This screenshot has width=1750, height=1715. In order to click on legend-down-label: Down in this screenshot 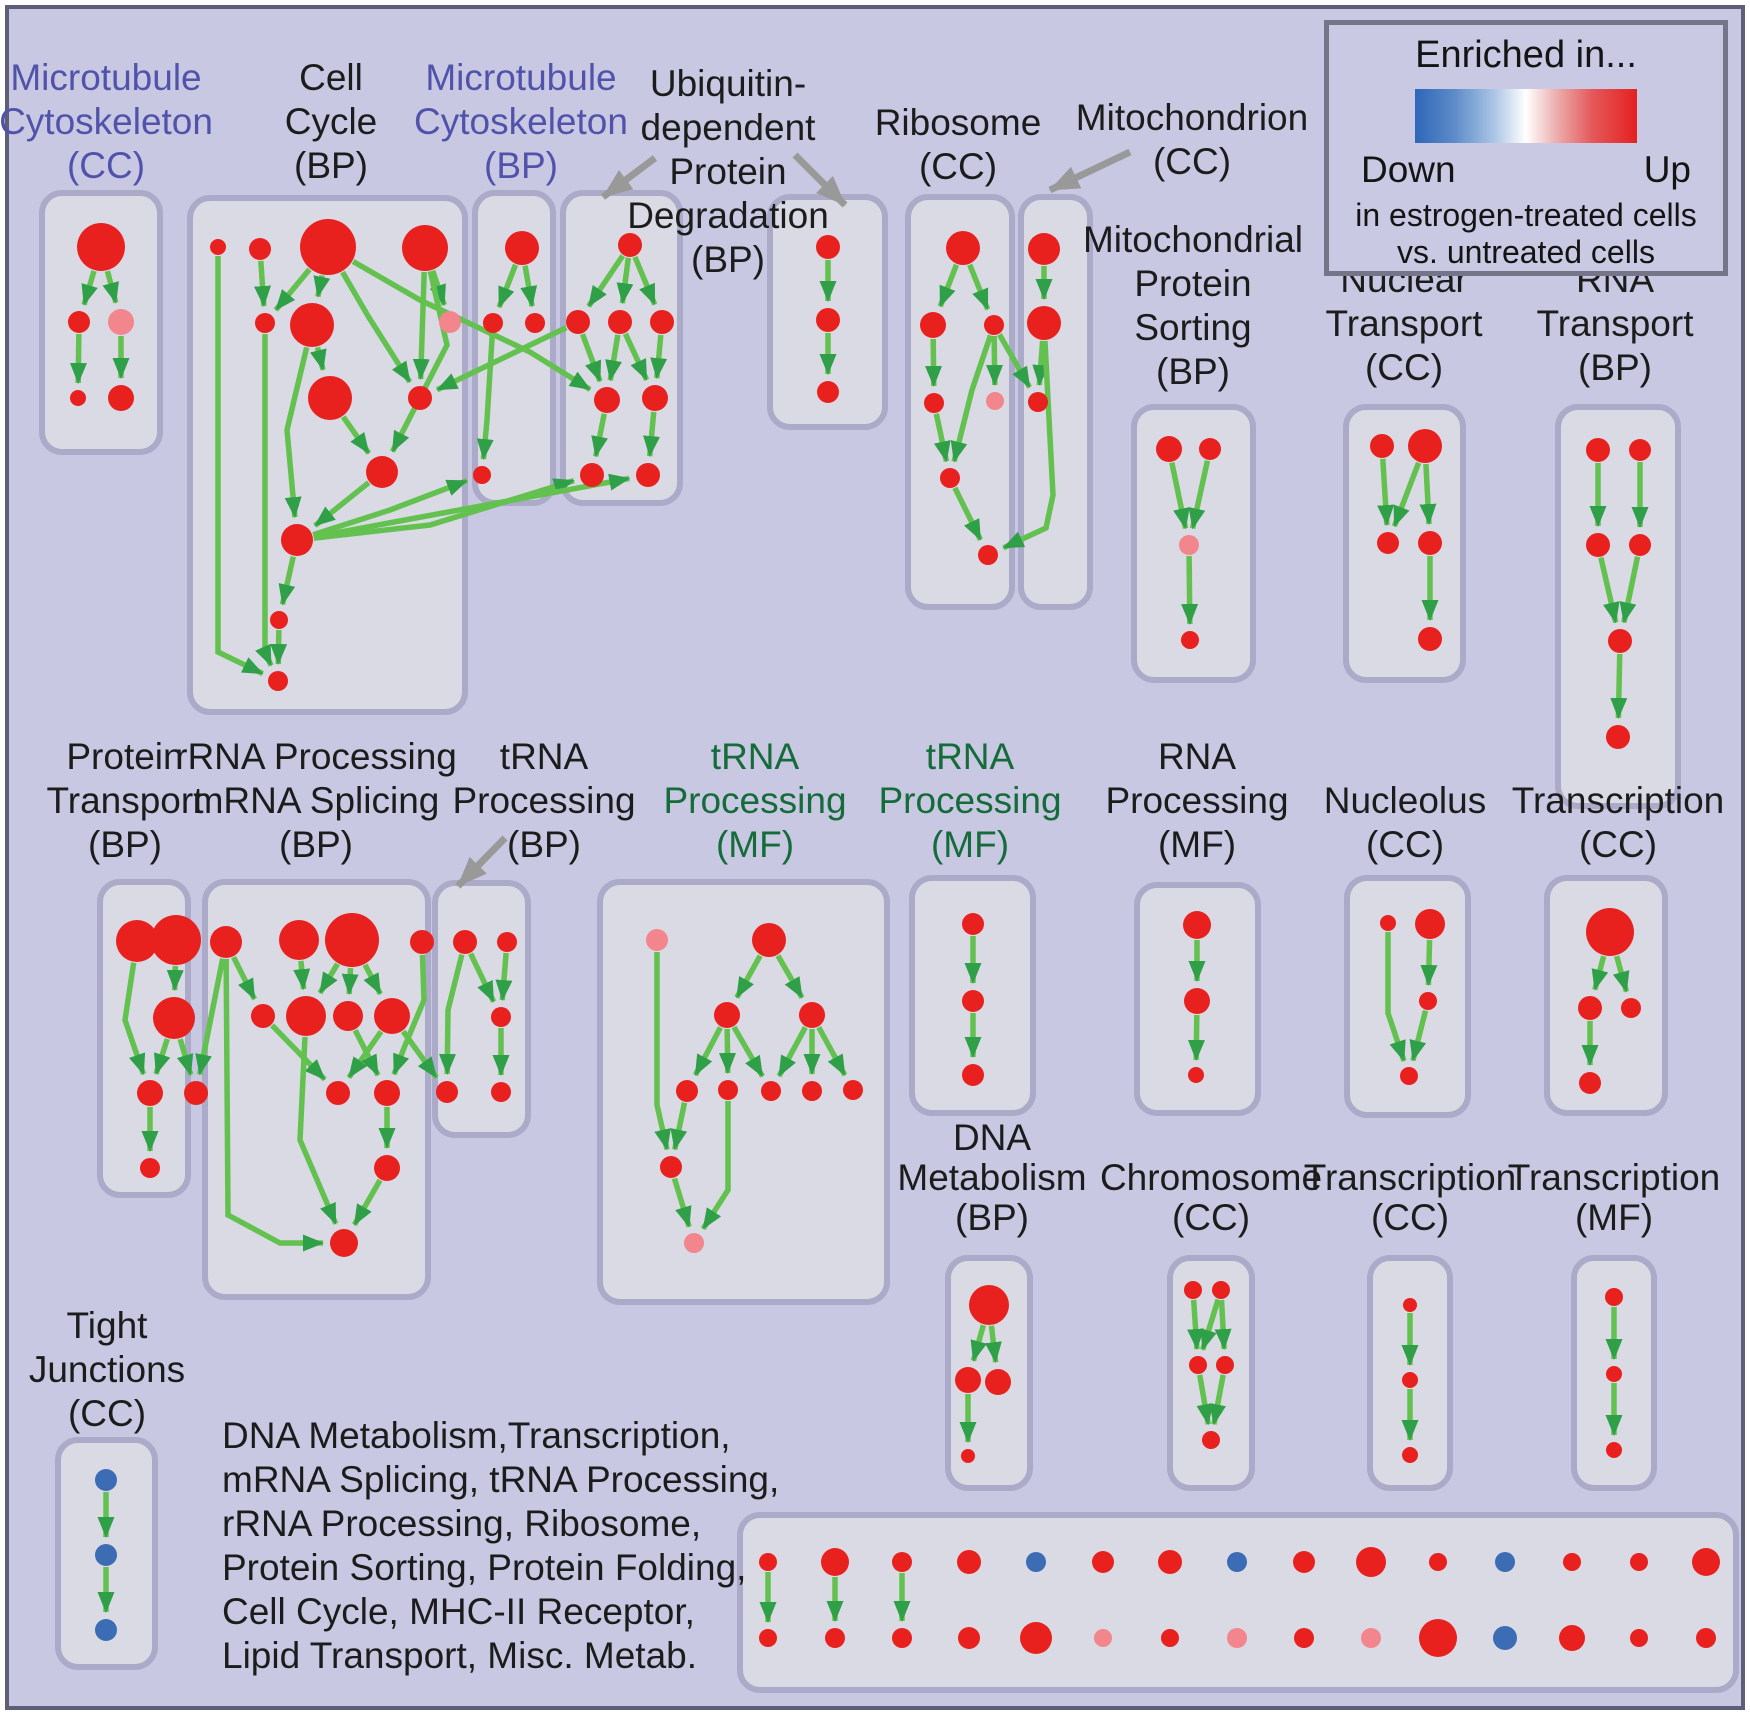, I will do `click(1408, 169)`.